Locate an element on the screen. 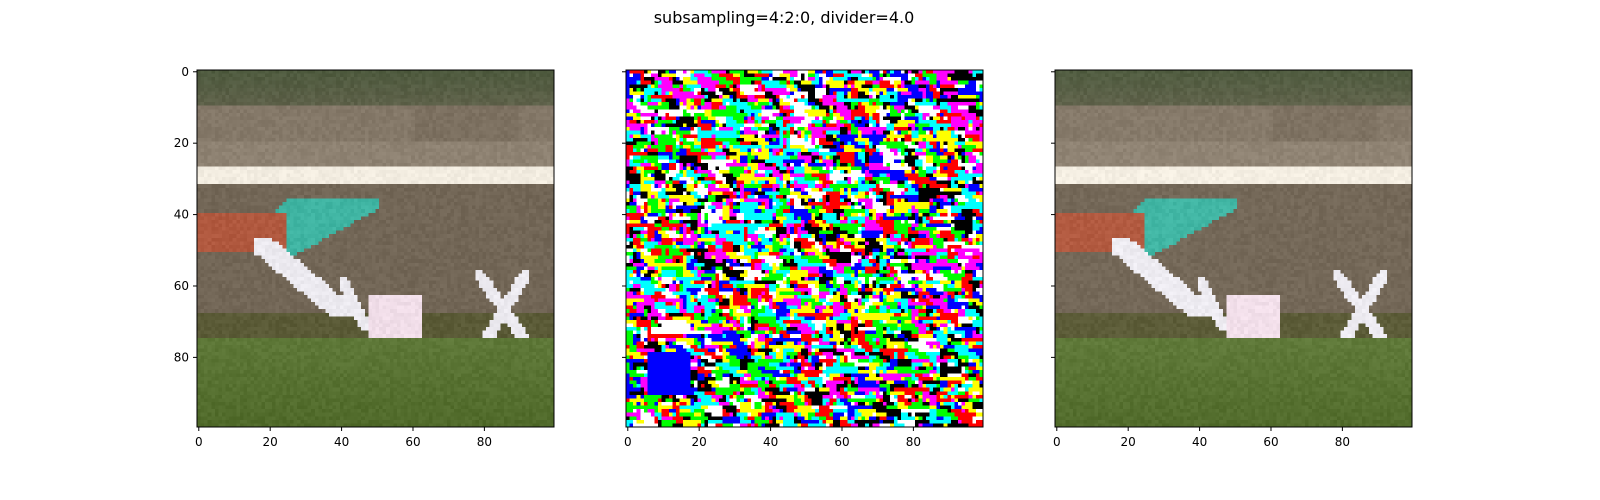  left-x-tick-label: 20 is located at coordinates (270, 442).